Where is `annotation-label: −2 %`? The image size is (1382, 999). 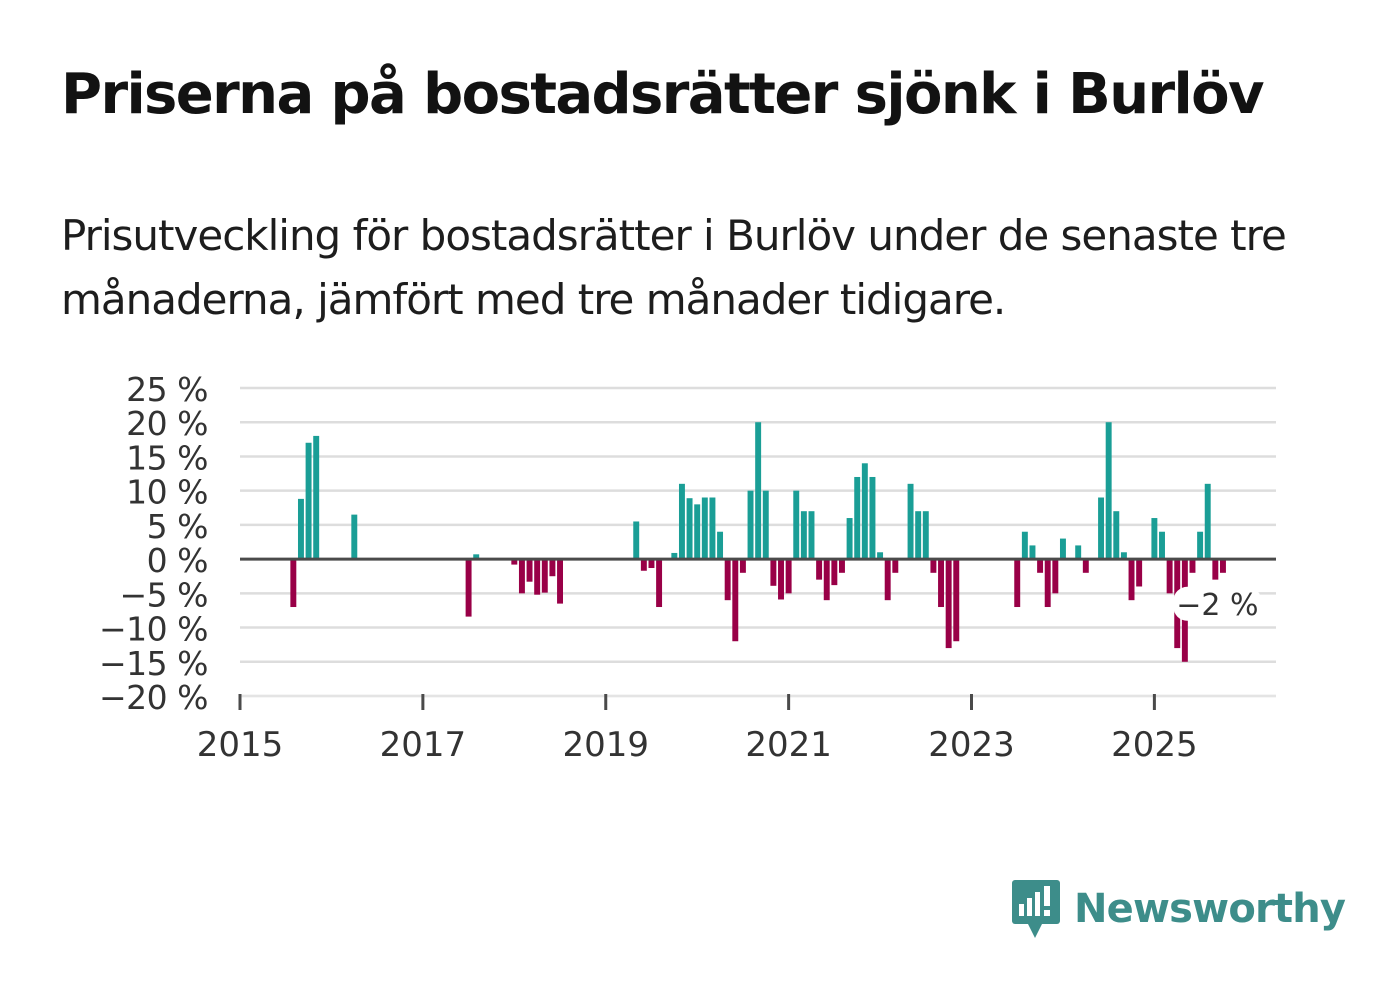
annotation-label: −2 % is located at coordinates (1217, 605).